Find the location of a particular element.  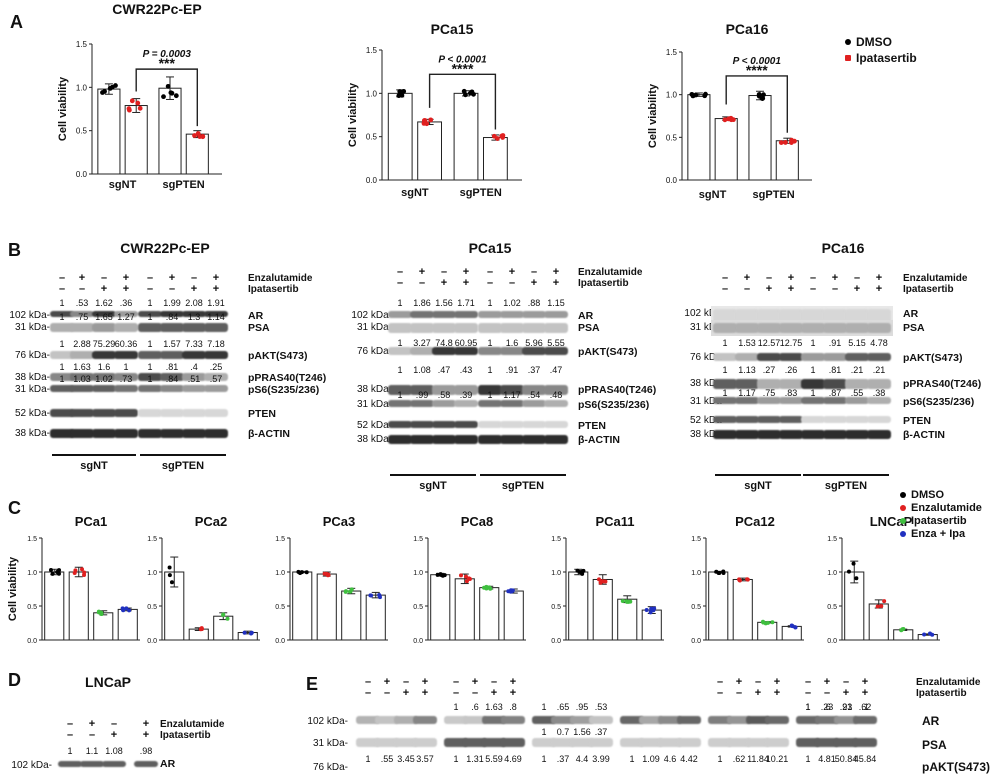

quantification-value: 1.09 is located at coordinates (651, 759).